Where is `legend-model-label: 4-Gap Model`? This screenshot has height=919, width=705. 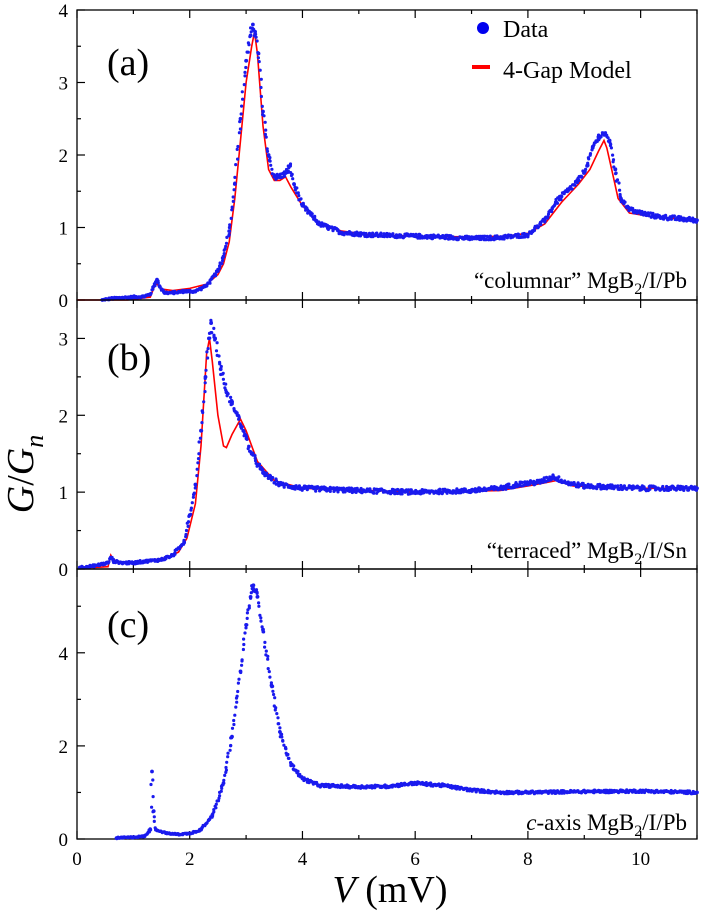 legend-model-label: 4-Gap Model is located at coordinates (567, 71).